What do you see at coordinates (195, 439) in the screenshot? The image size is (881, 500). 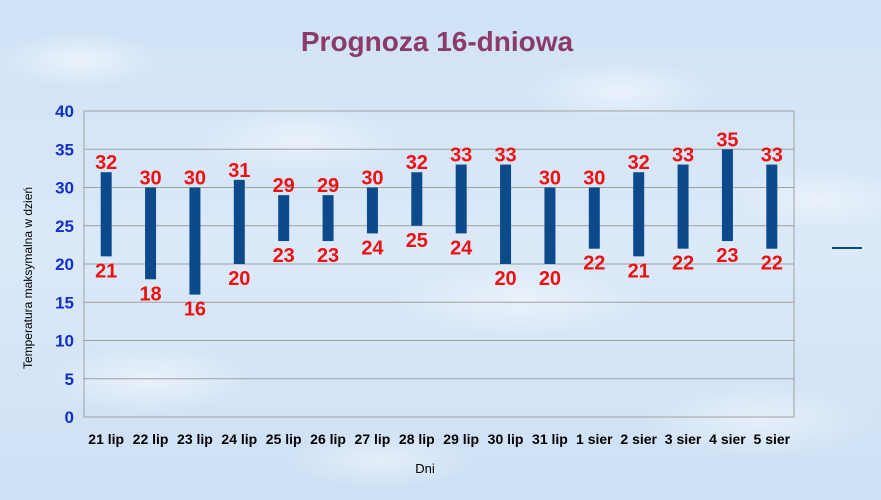 I see `x-tick-label: 23 lip` at bounding box center [195, 439].